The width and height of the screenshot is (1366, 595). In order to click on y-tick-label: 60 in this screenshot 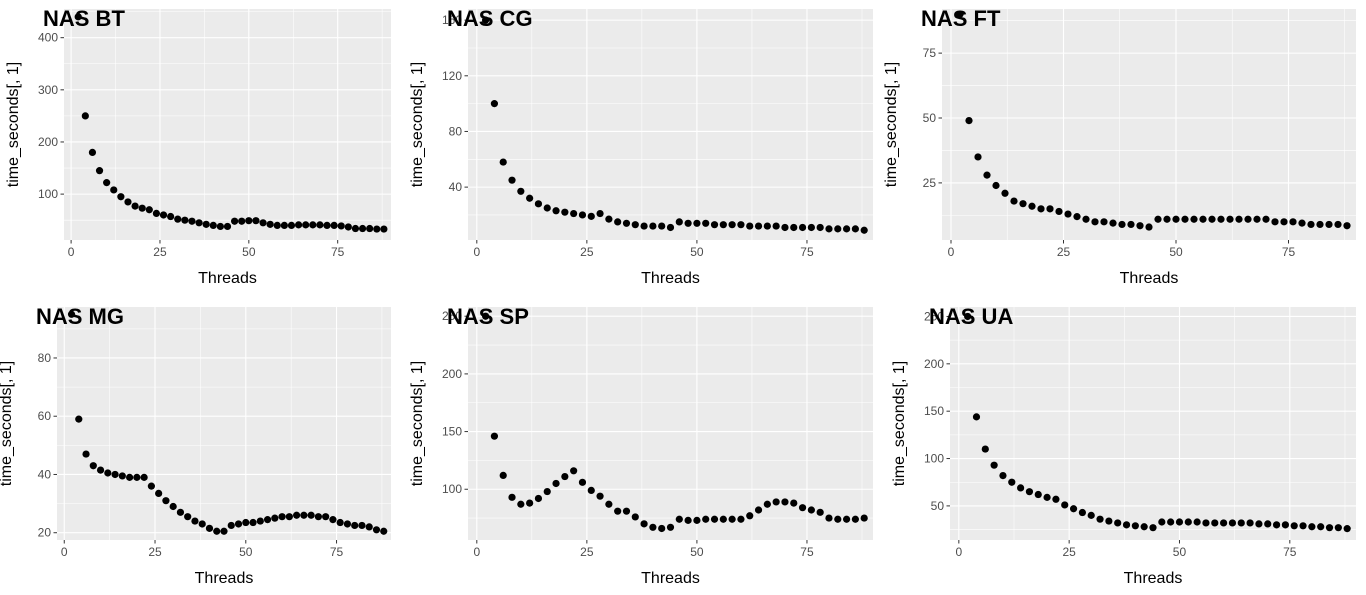, I will do `click(45, 416)`.